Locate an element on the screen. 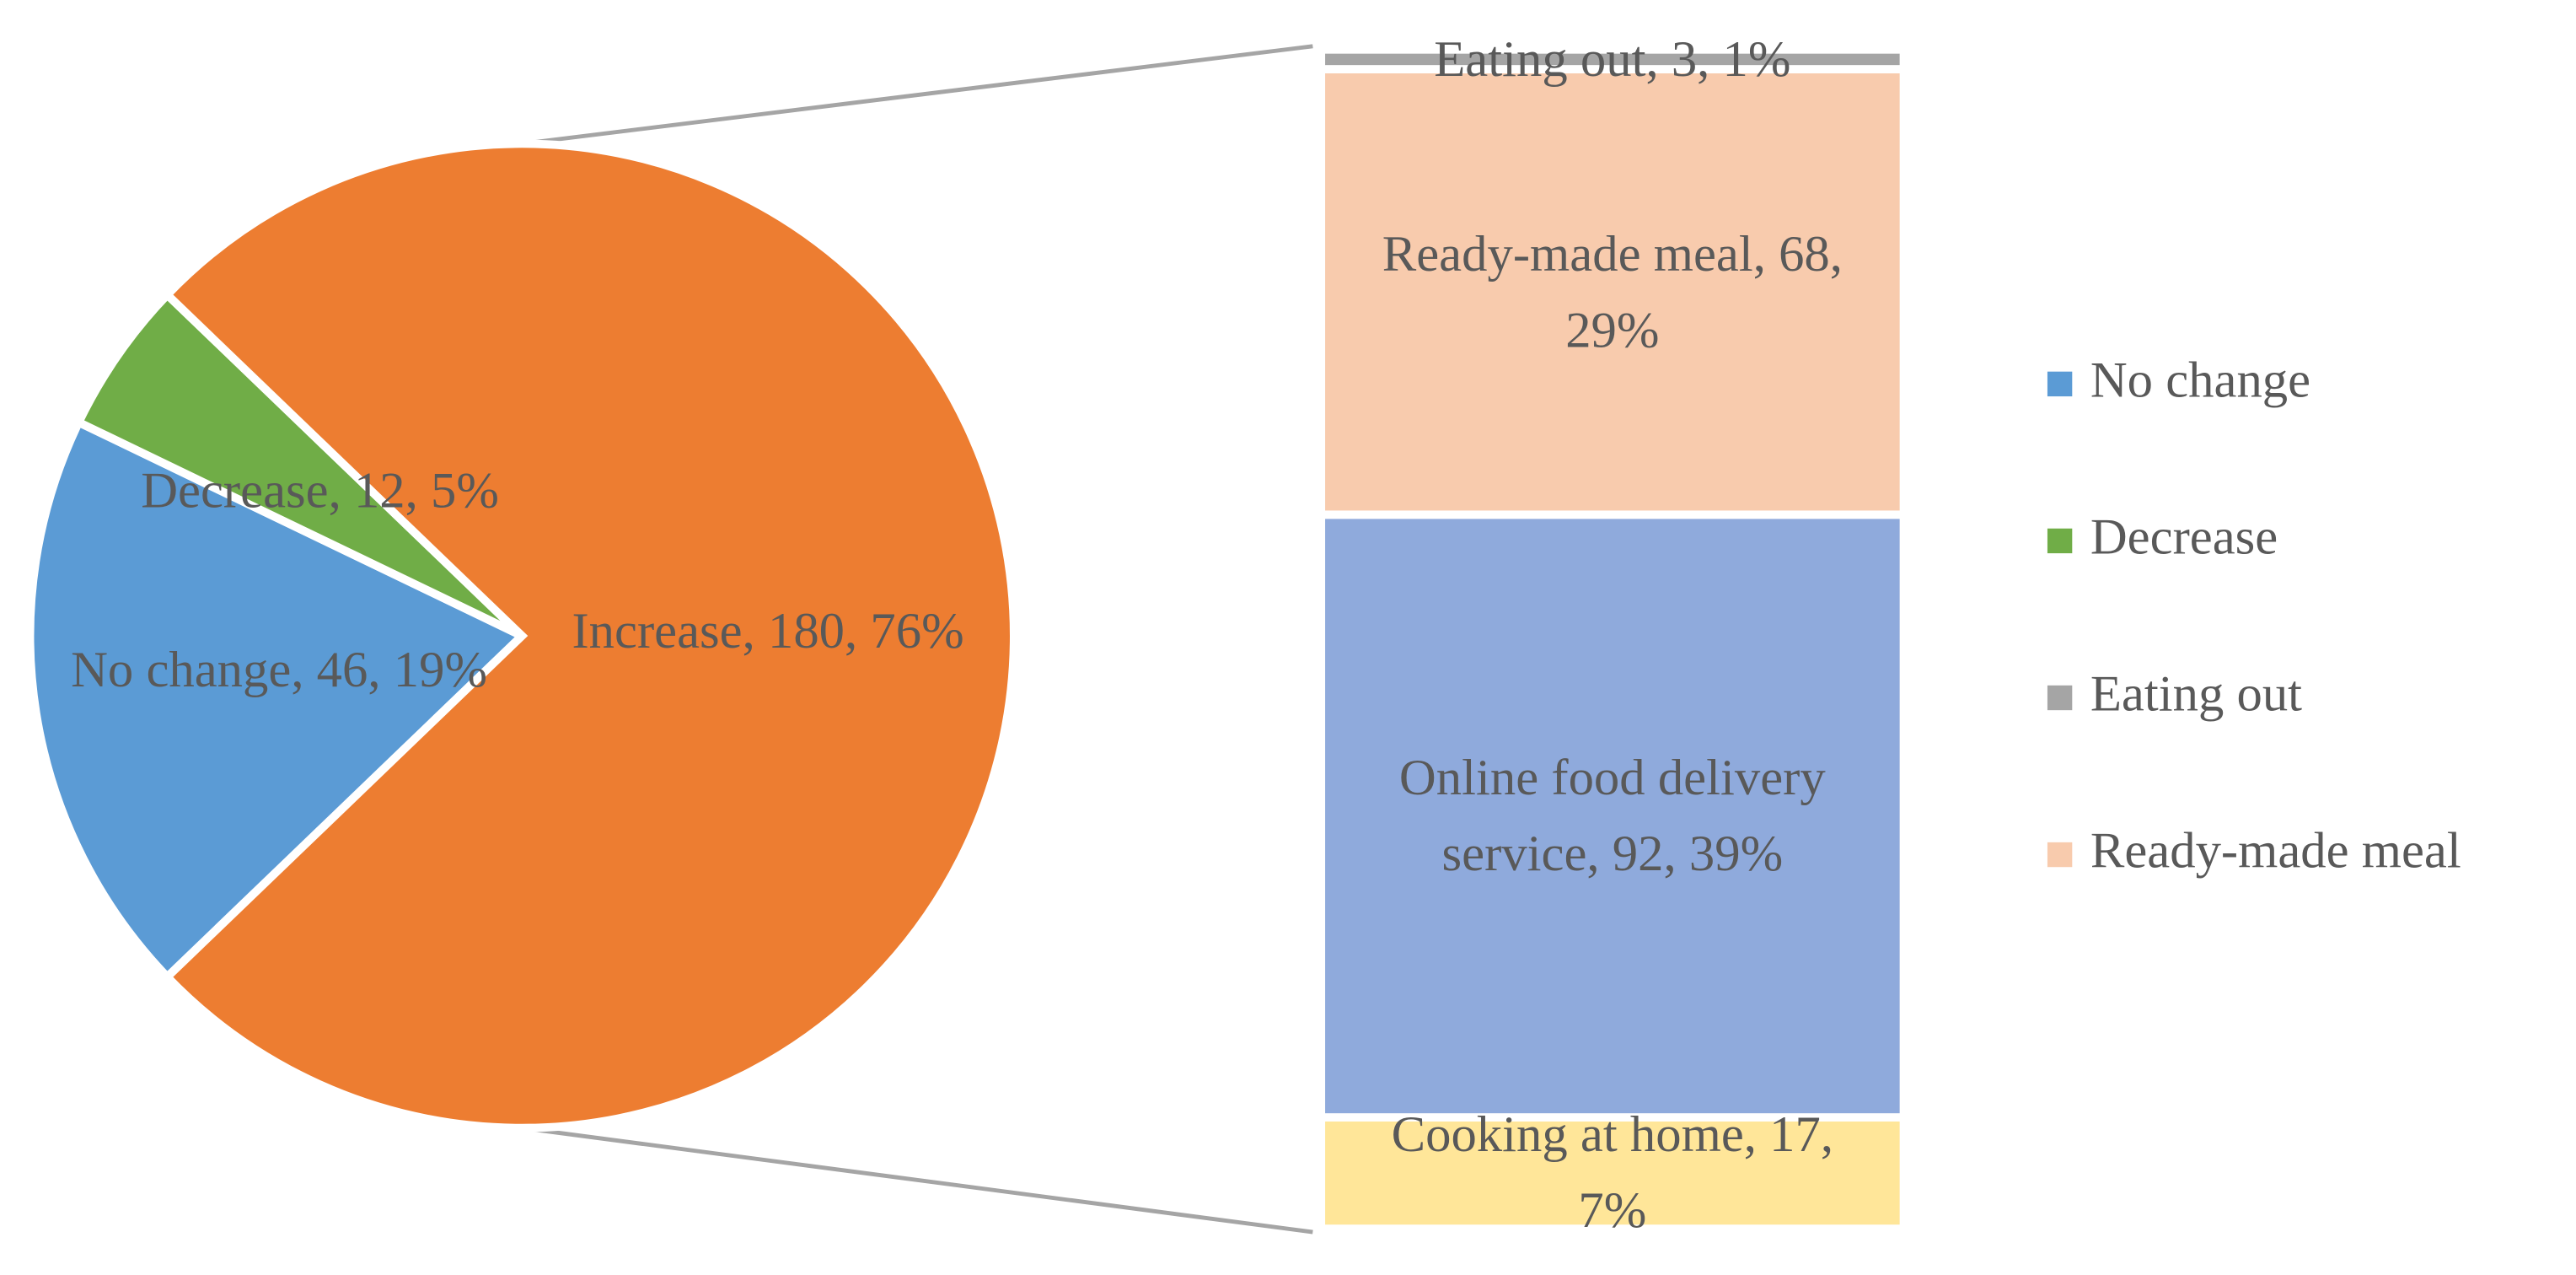 This screenshot has height=1275, width=2576. legend-label: No change is located at coordinates (2200, 380).